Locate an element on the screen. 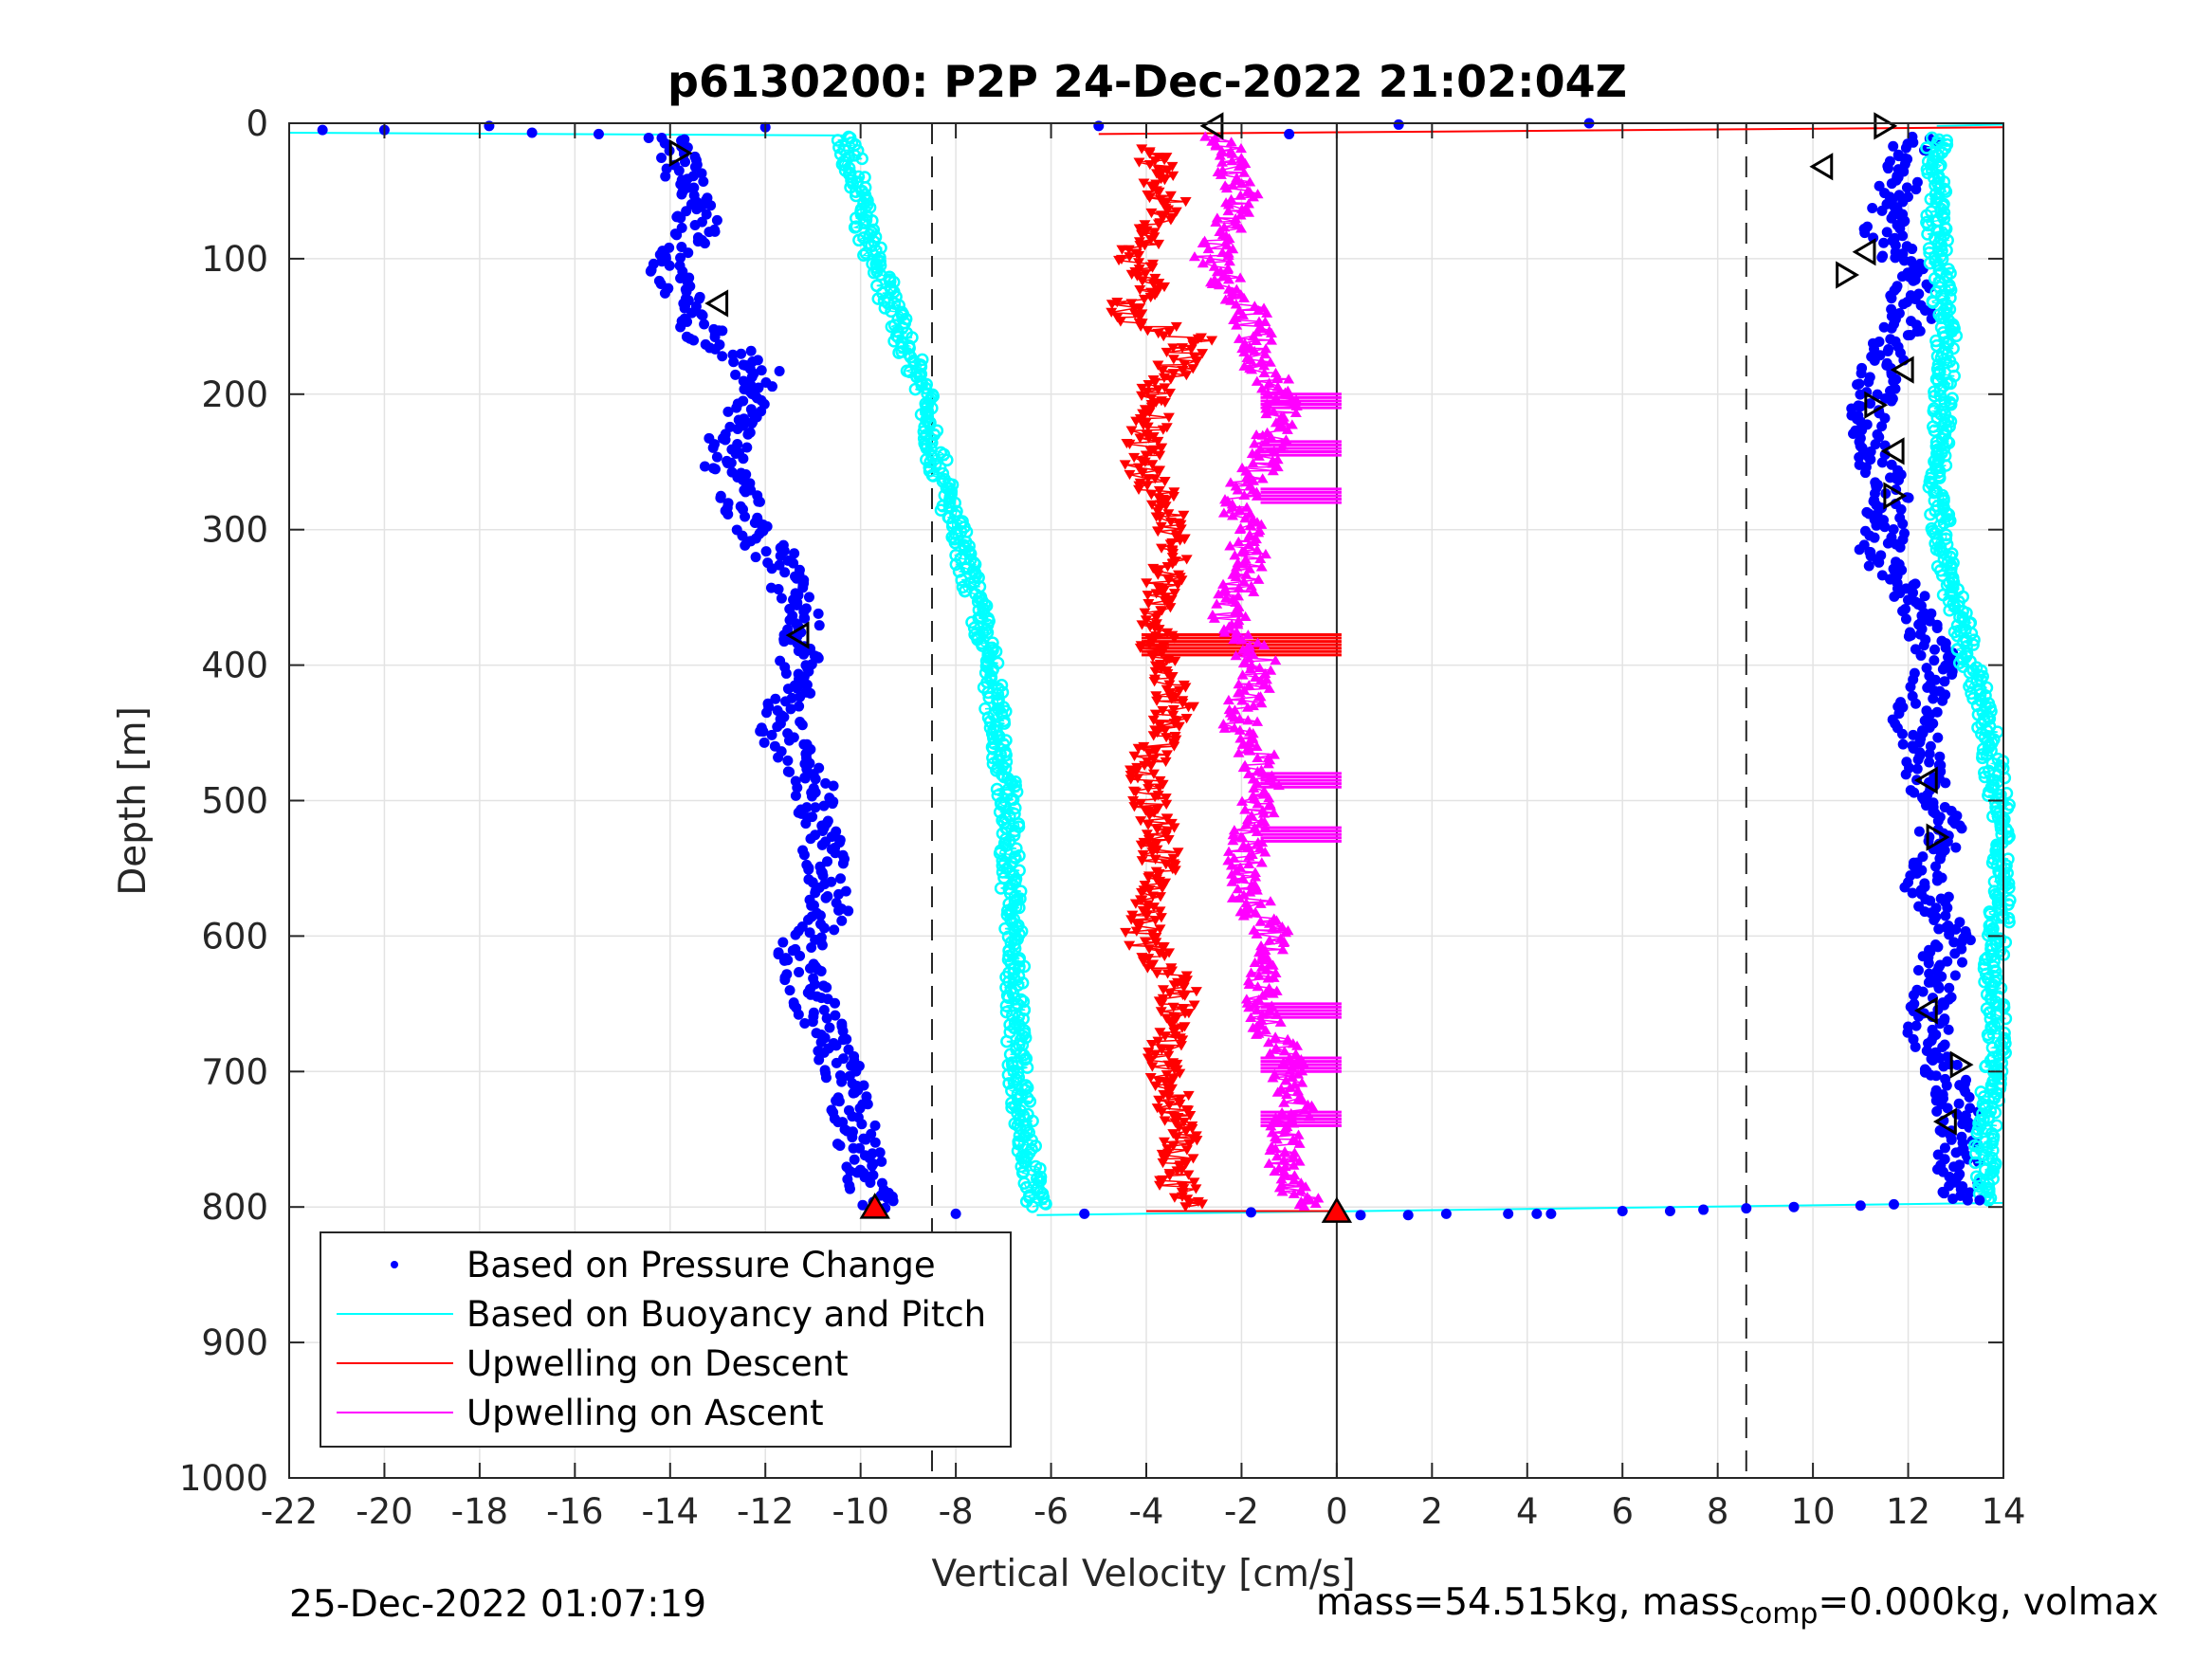 The width and height of the screenshot is (2212, 1659). footer-timestamp: 25-Dec-2022 01:07:19 is located at coordinates (498, 1604).